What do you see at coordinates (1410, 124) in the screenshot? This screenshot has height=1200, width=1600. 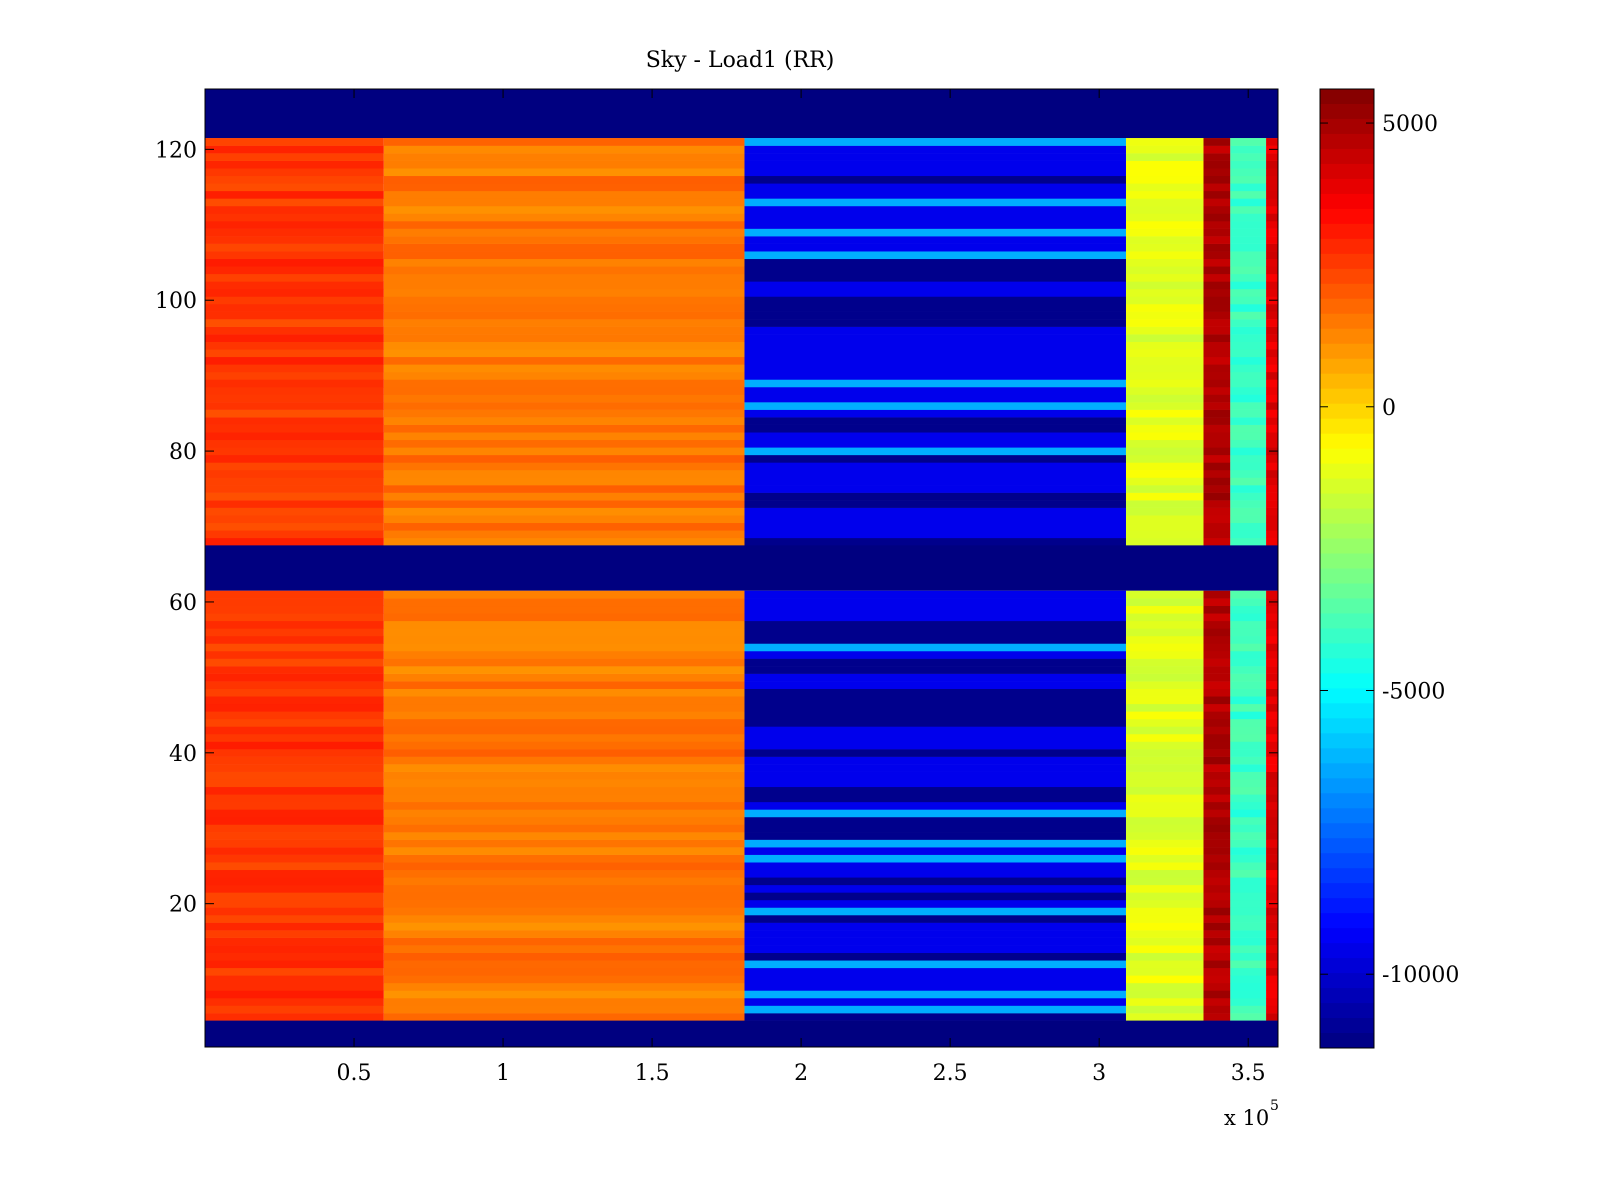 I see `colorbar-tick-label: 5000` at bounding box center [1410, 124].